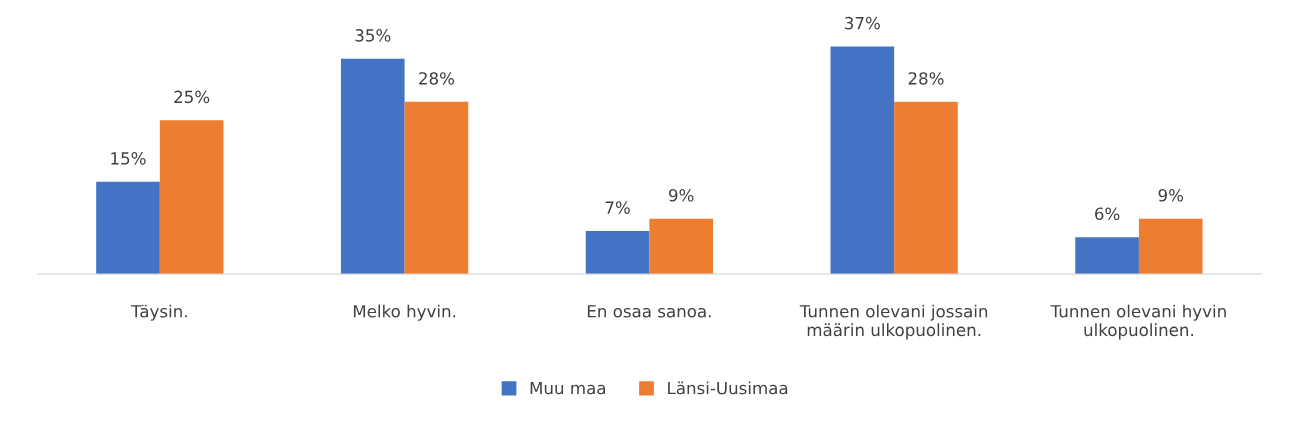  I want to click on x-tick-label: En osaa sanoa., so click(649, 311).